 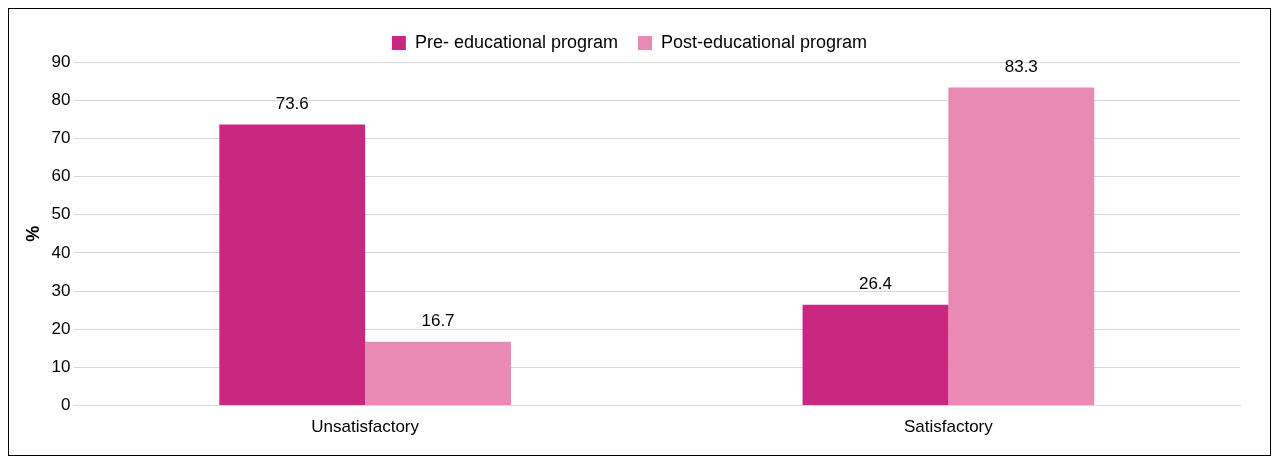 What do you see at coordinates (1021, 66) in the screenshot?
I see `data-label: 83.3` at bounding box center [1021, 66].